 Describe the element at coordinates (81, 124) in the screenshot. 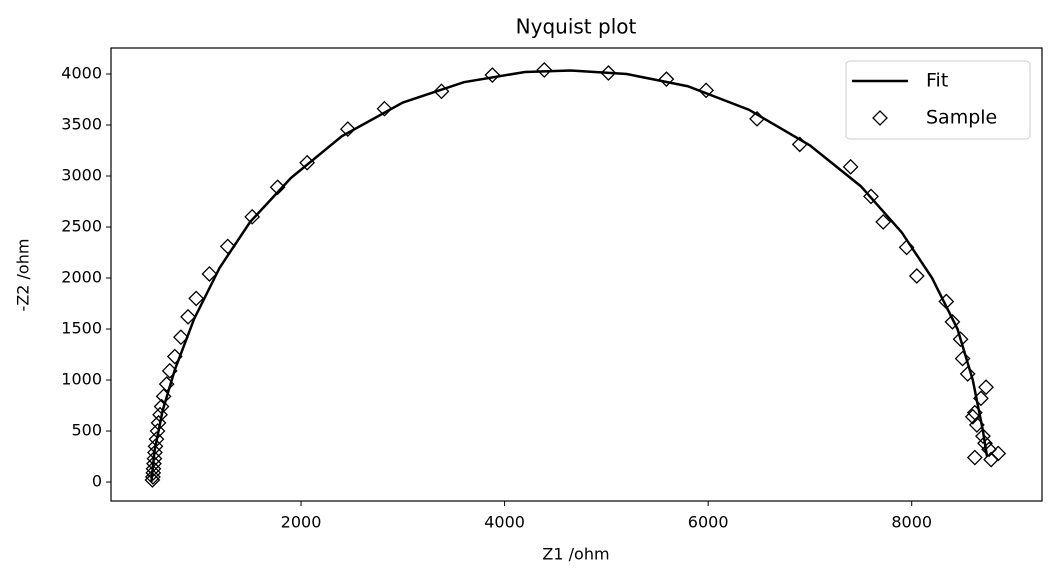

I see `y-tick-label: 3500` at that location.